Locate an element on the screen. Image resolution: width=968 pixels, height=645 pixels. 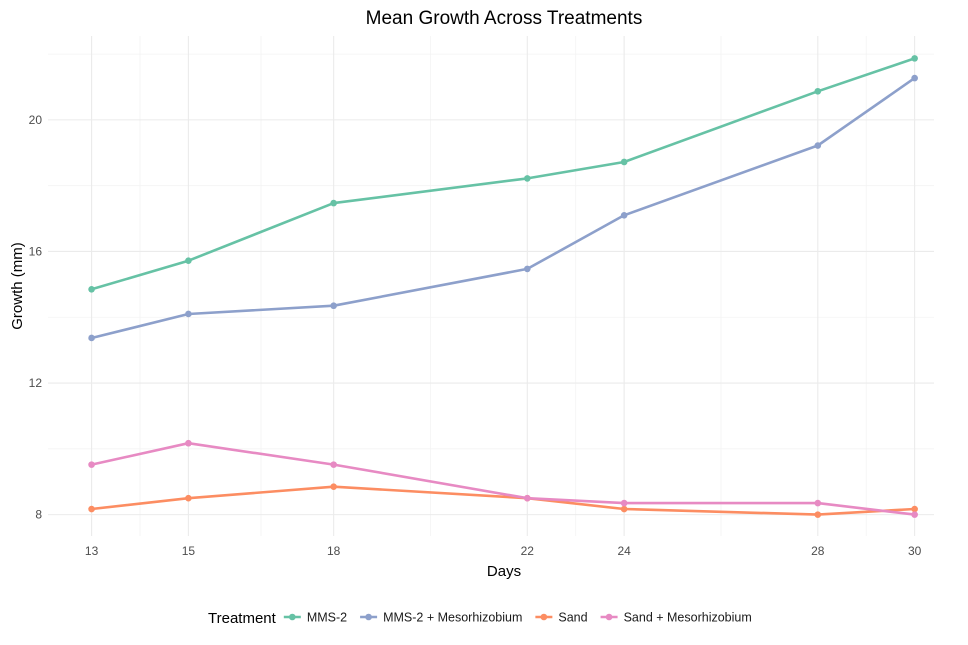
x-tick-label: 24 is located at coordinates (624, 551).